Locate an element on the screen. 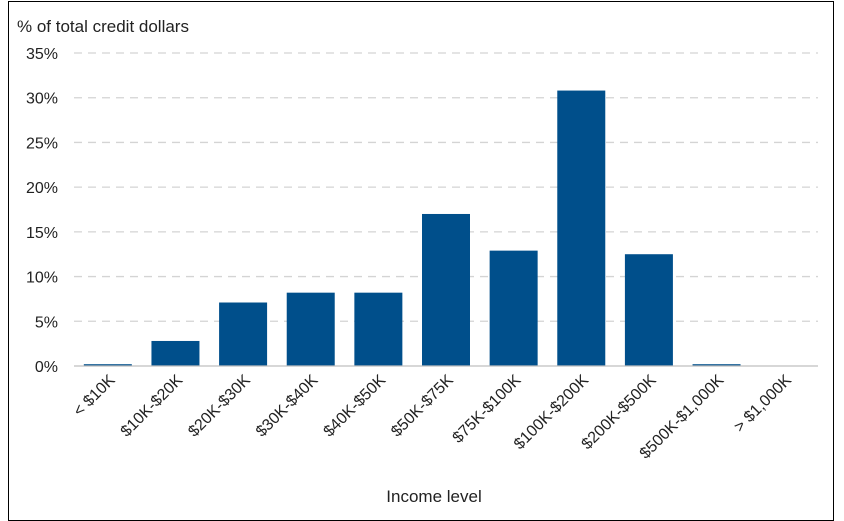  x-tick-label: $30K-$40K is located at coordinates (287, 406).